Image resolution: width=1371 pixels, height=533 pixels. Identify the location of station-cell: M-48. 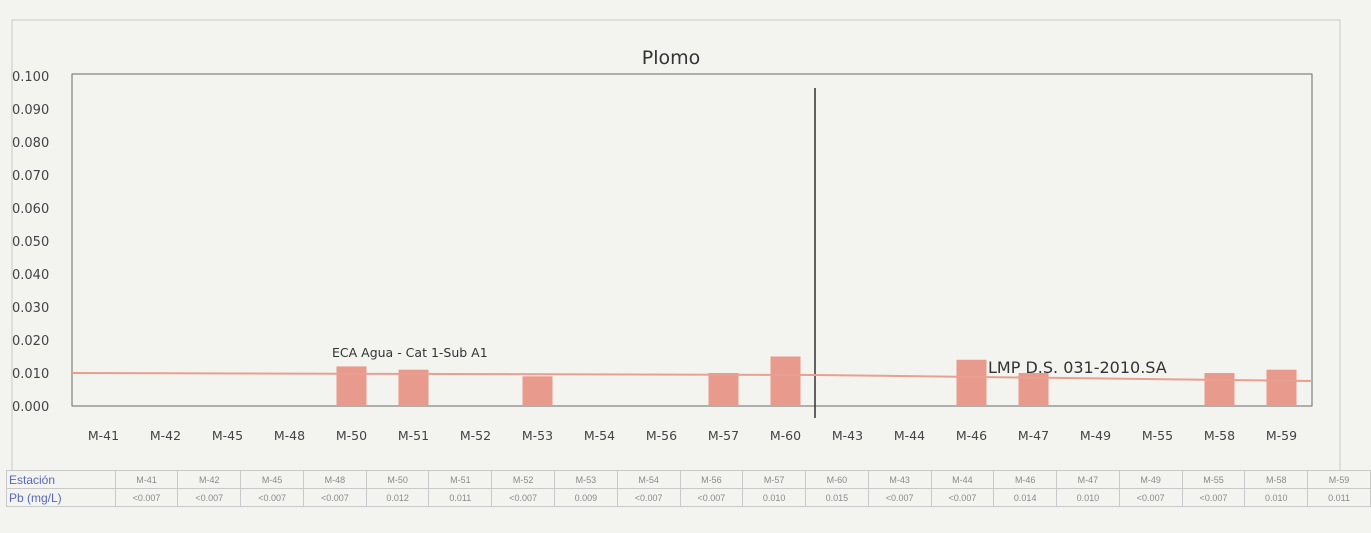
(334, 479).